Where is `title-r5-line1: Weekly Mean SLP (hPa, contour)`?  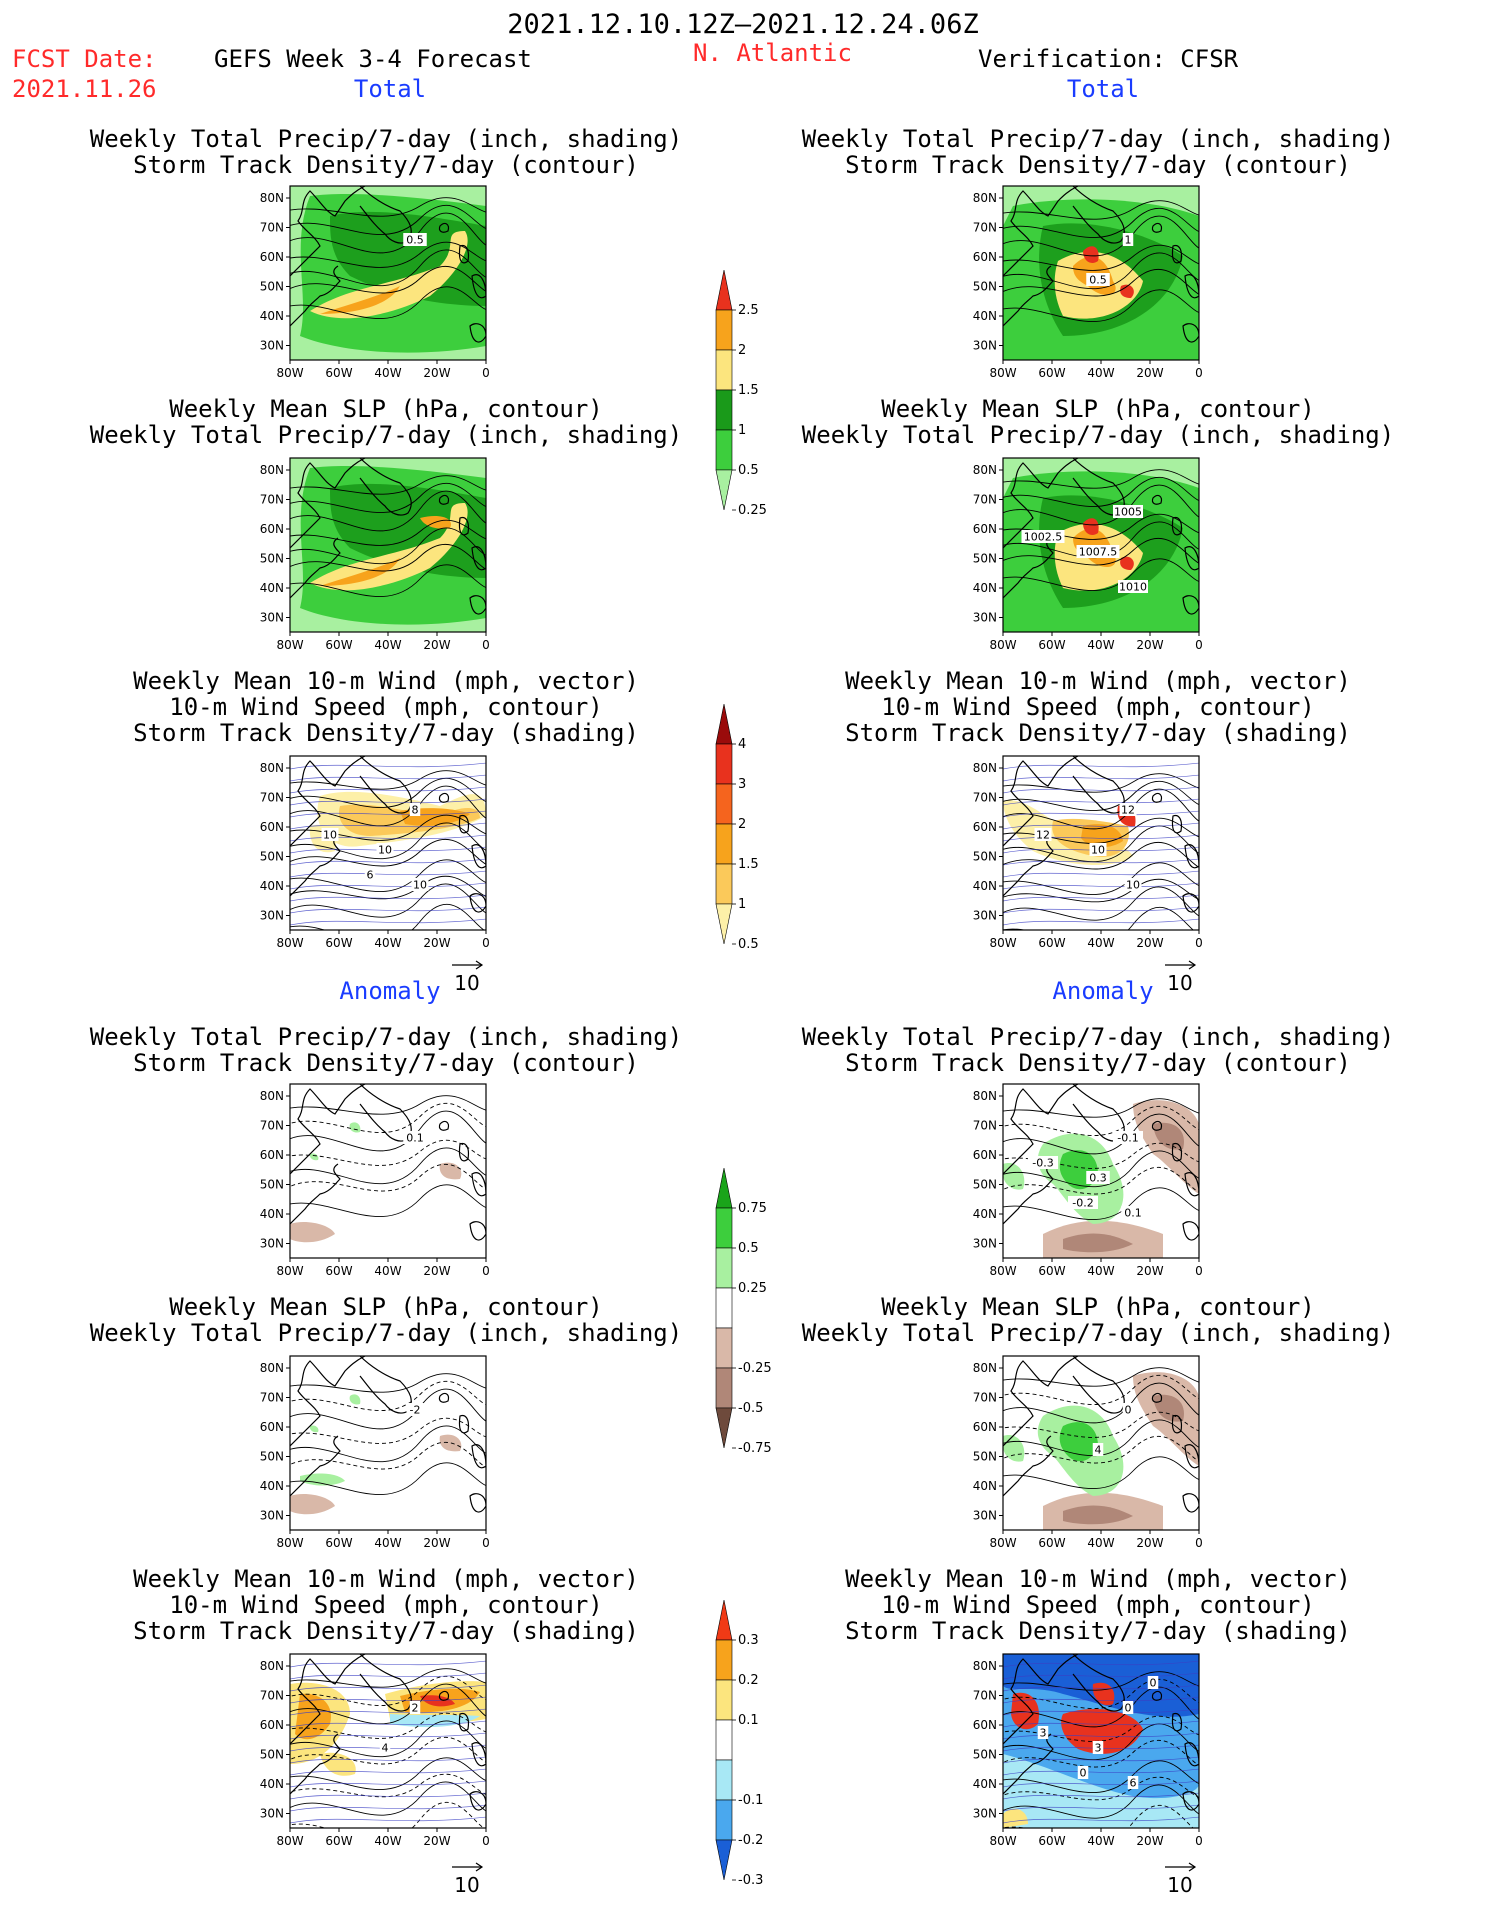
title-r5-line1: Weekly Mean SLP (hPa, contour) is located at coordinates (1098, 1307).